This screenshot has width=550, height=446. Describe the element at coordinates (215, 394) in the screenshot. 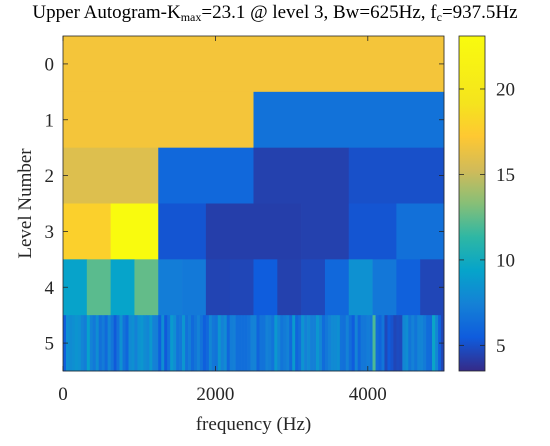

I see `x-tick-label: 2000` at that location.